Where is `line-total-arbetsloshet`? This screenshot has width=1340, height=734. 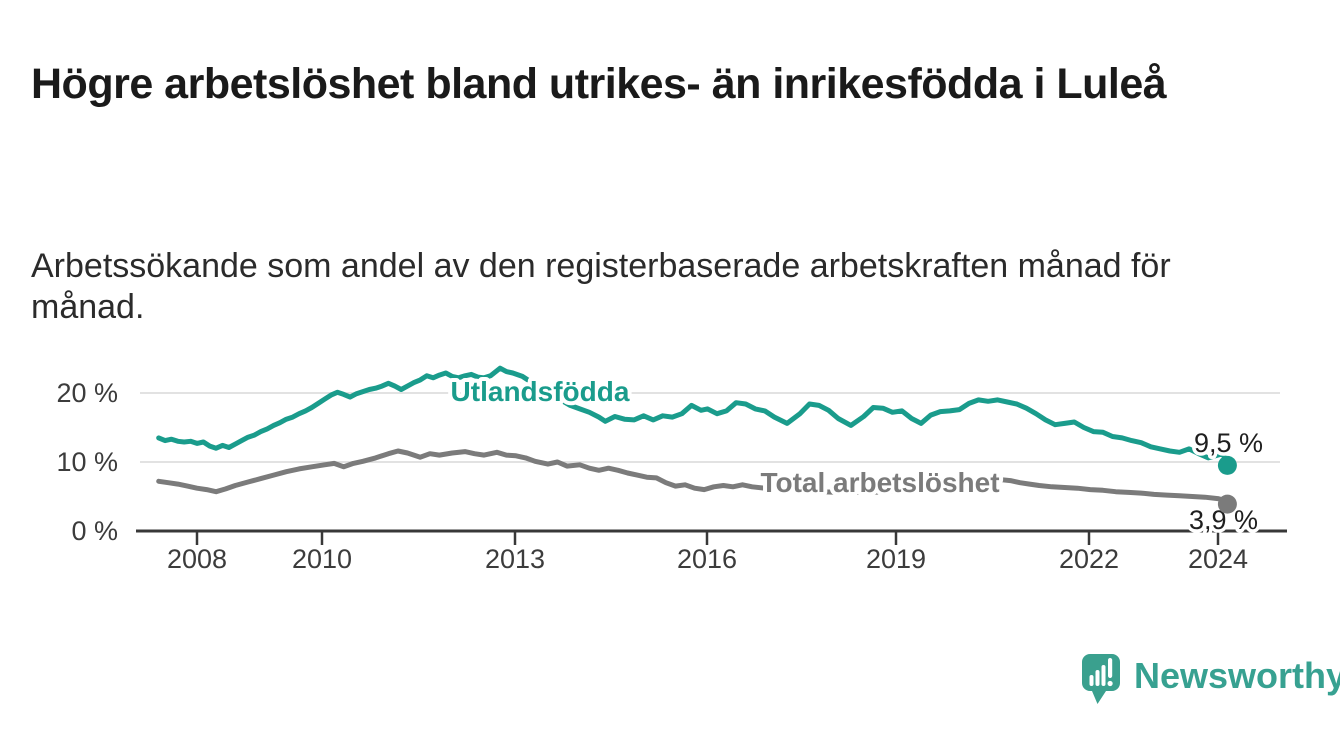
line-total-arbetsloshet is located at coordinates (693, 477).